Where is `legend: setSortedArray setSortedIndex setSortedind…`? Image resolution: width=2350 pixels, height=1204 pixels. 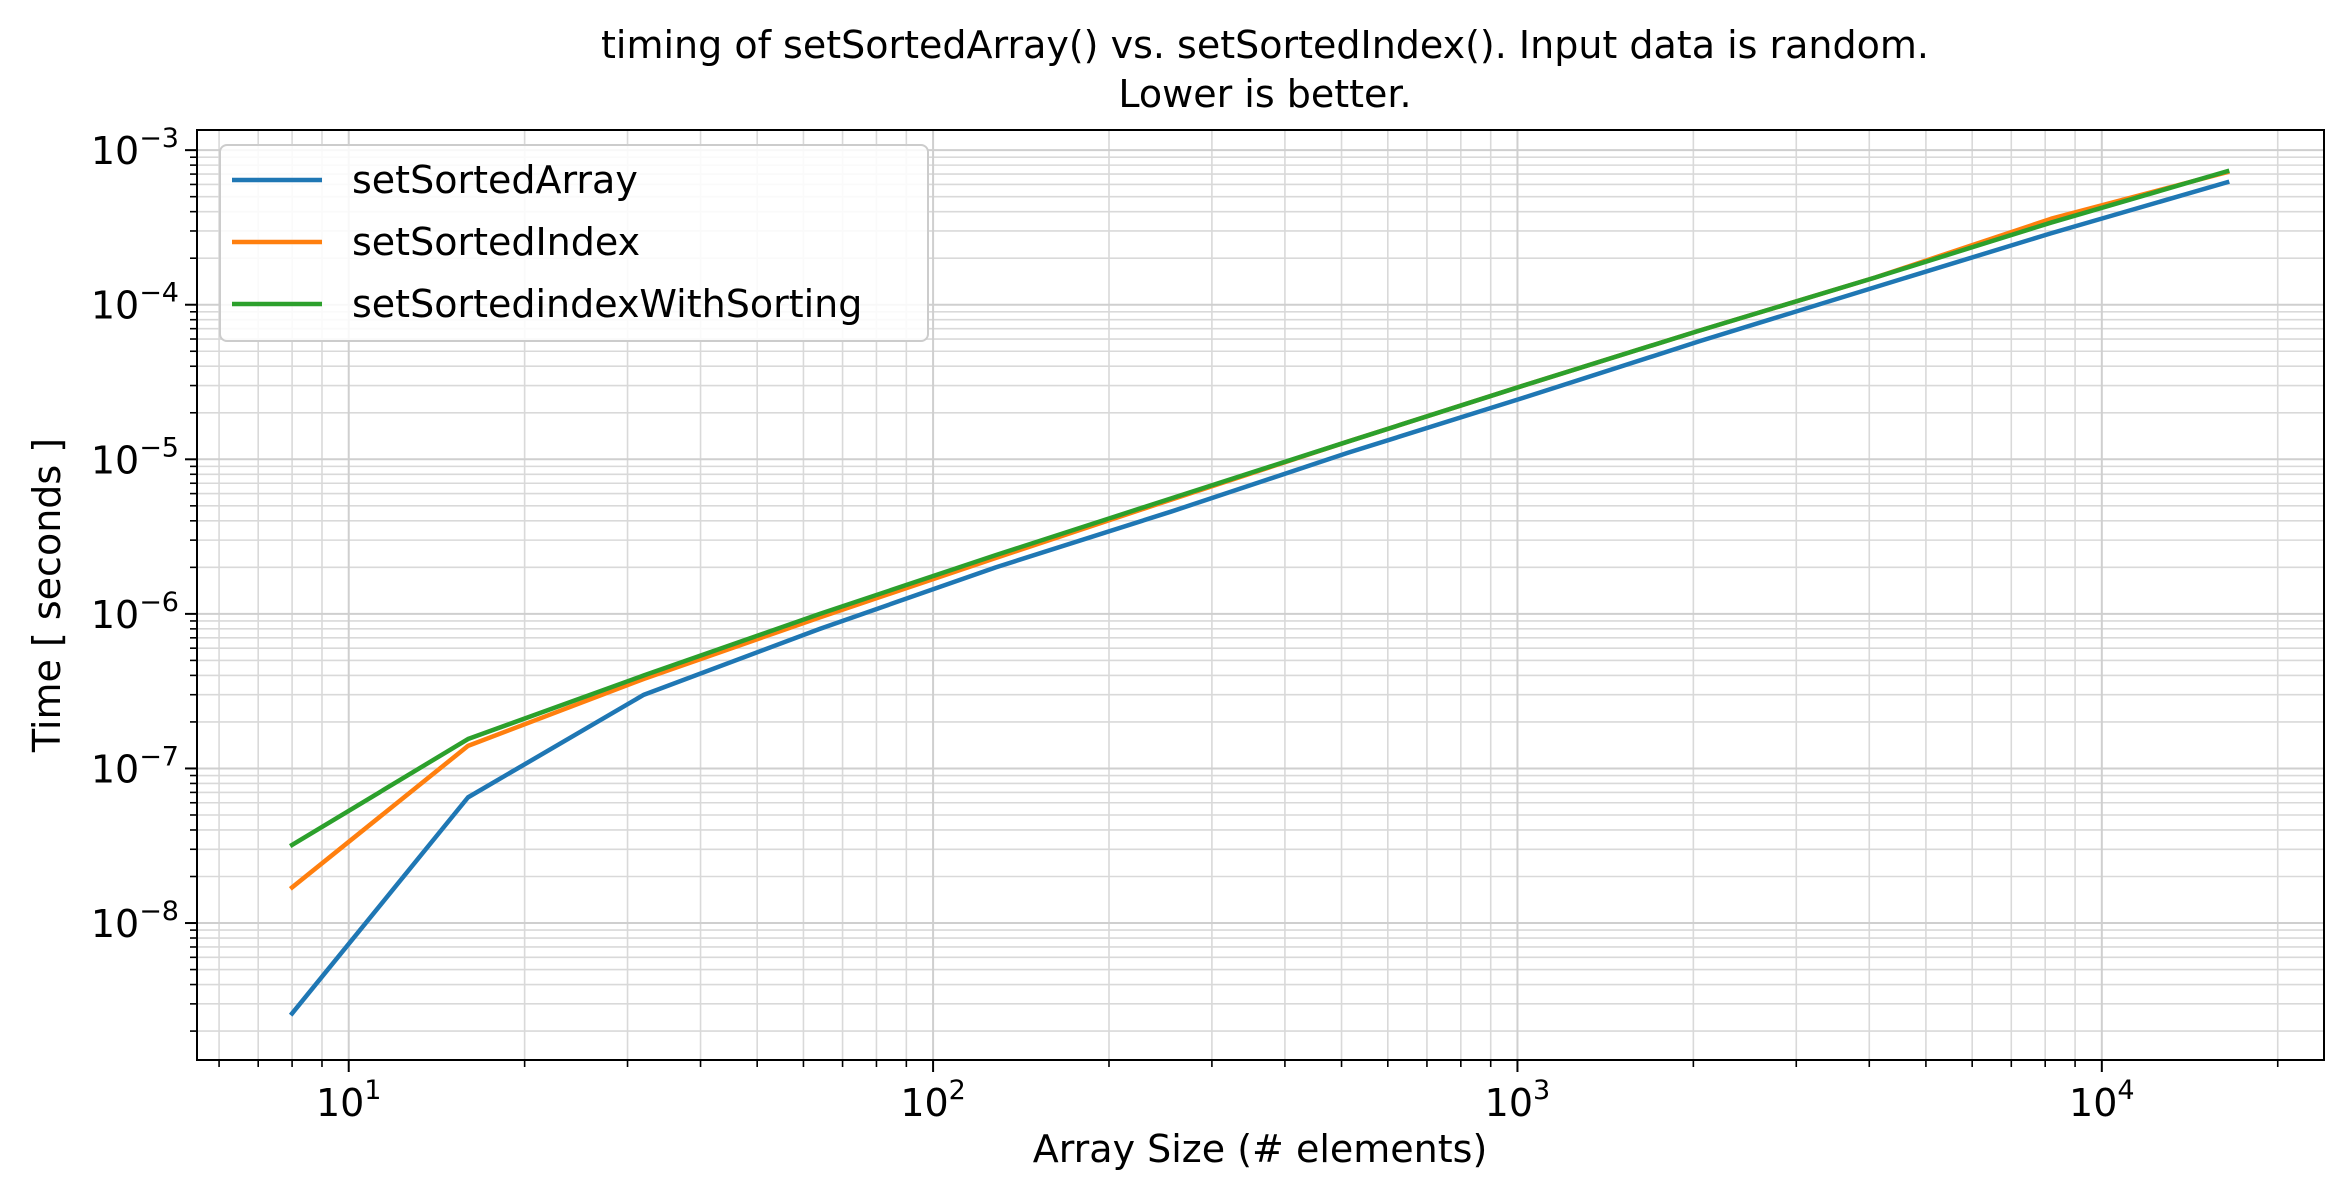
legend: setSortedArray setSortedIndex setSortedind… is located at coordinates (574, 243).